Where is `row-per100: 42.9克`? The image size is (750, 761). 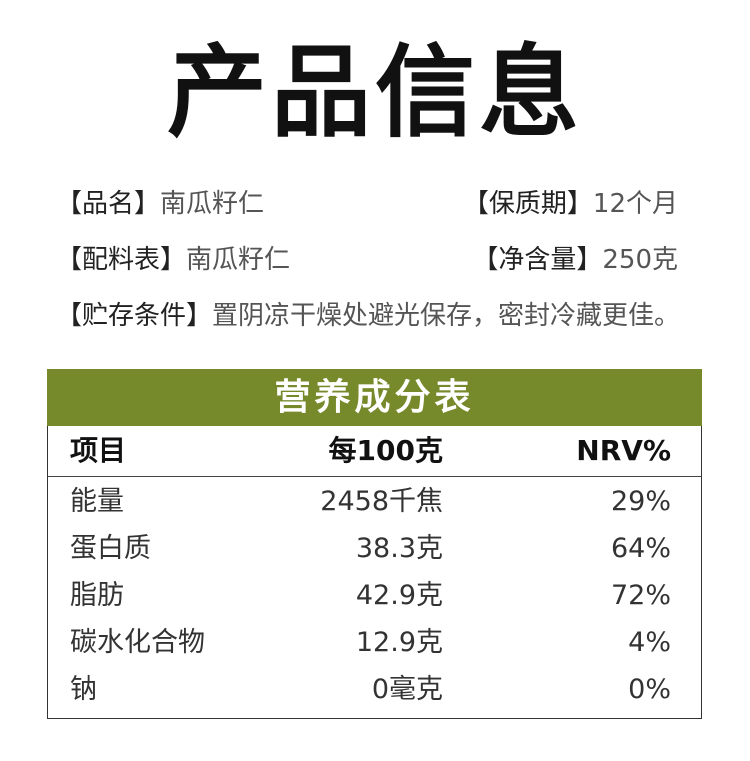
row-per100: 42.9克 is located at coordinates (399, 595).